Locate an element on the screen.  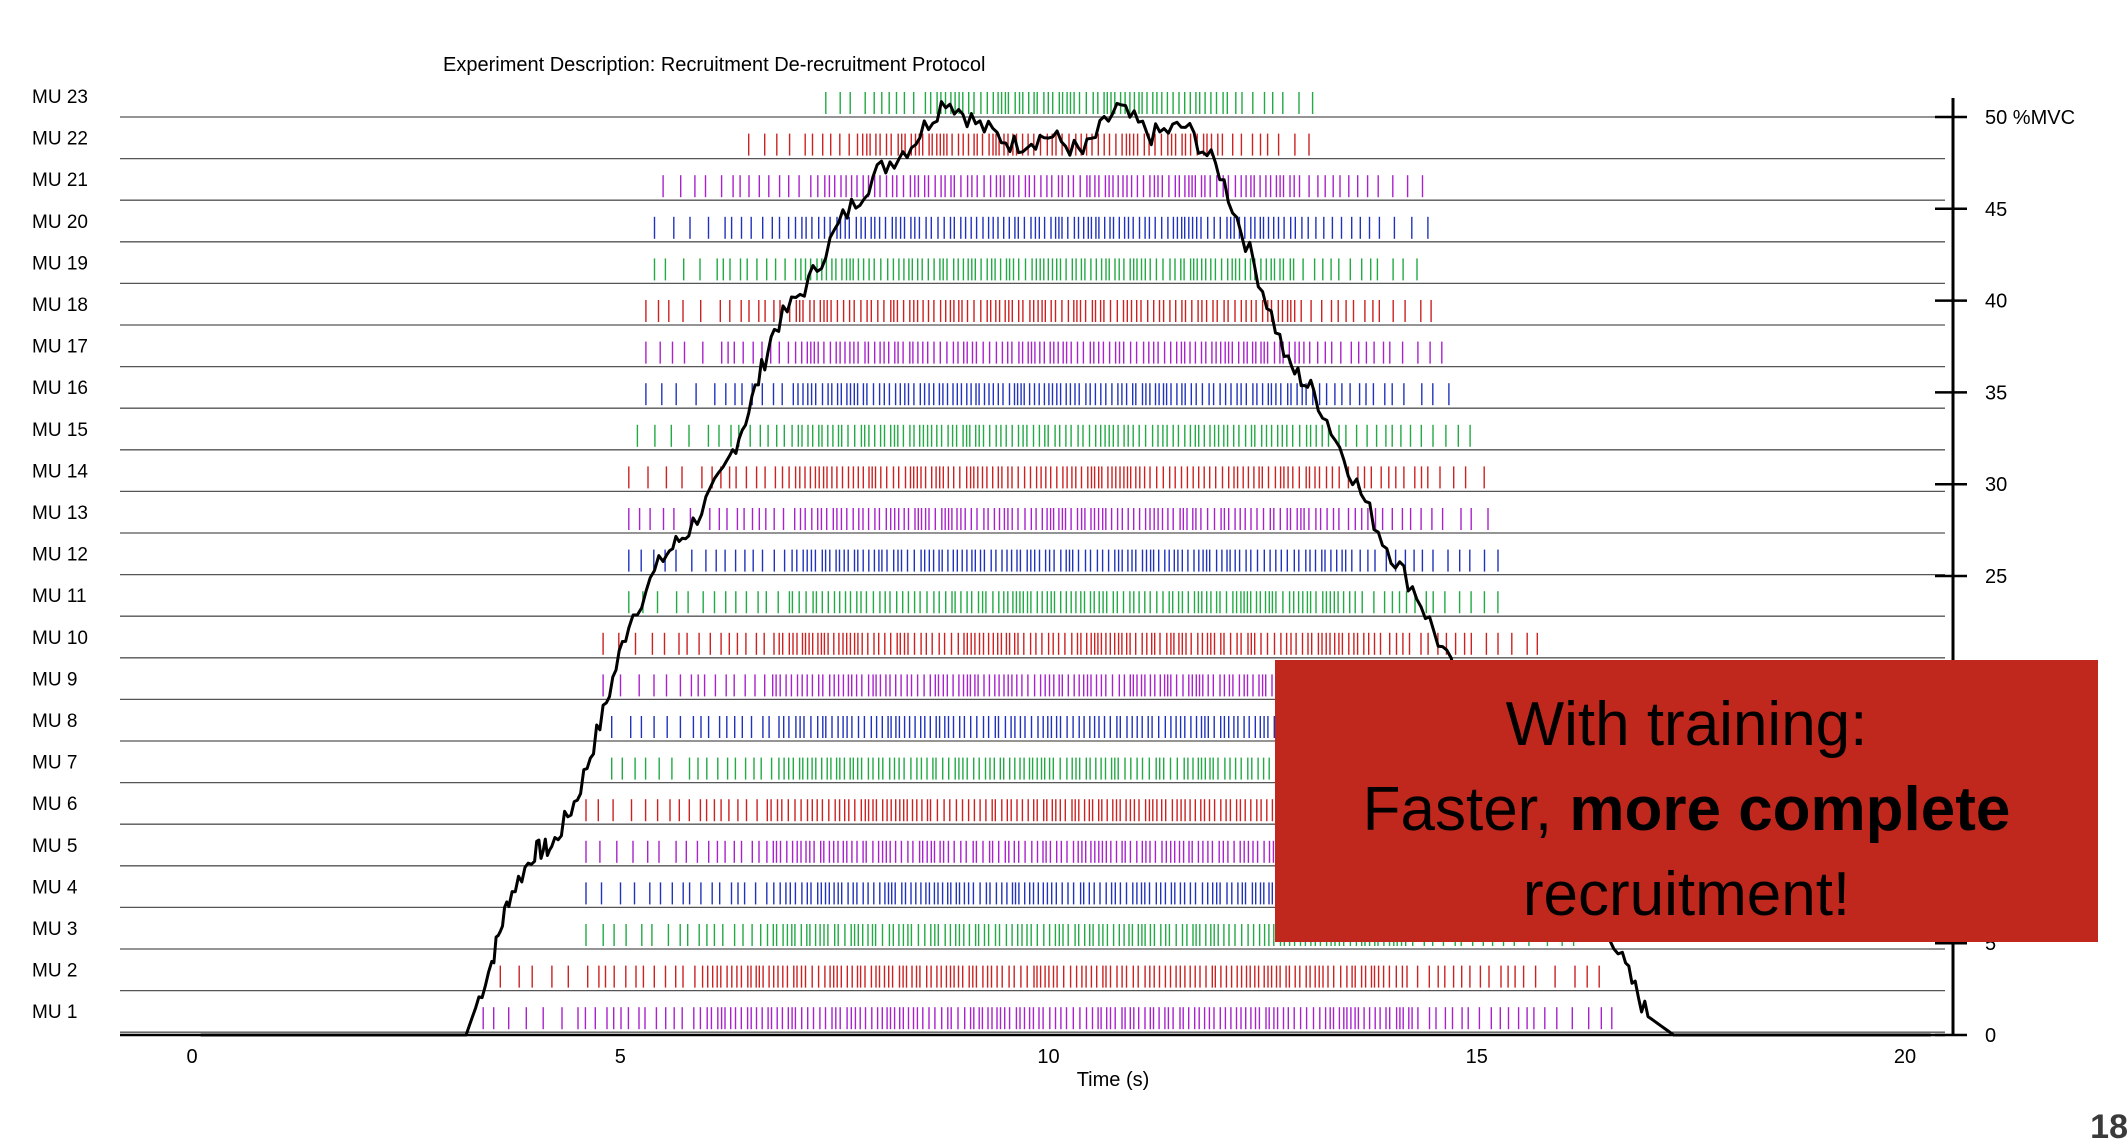
callout-line-2b: more complete is located at coordinates (1790, 809).